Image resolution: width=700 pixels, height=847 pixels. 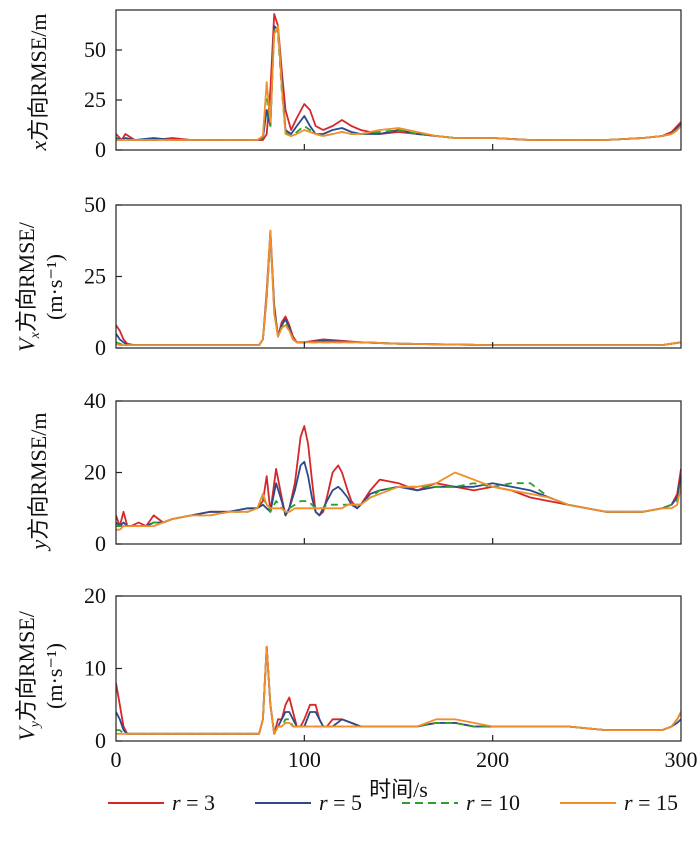 What do you see at coordinates (95, 400) in the screenshot?
I see `y-tick-label: 40` at bounding box center [95, 400].